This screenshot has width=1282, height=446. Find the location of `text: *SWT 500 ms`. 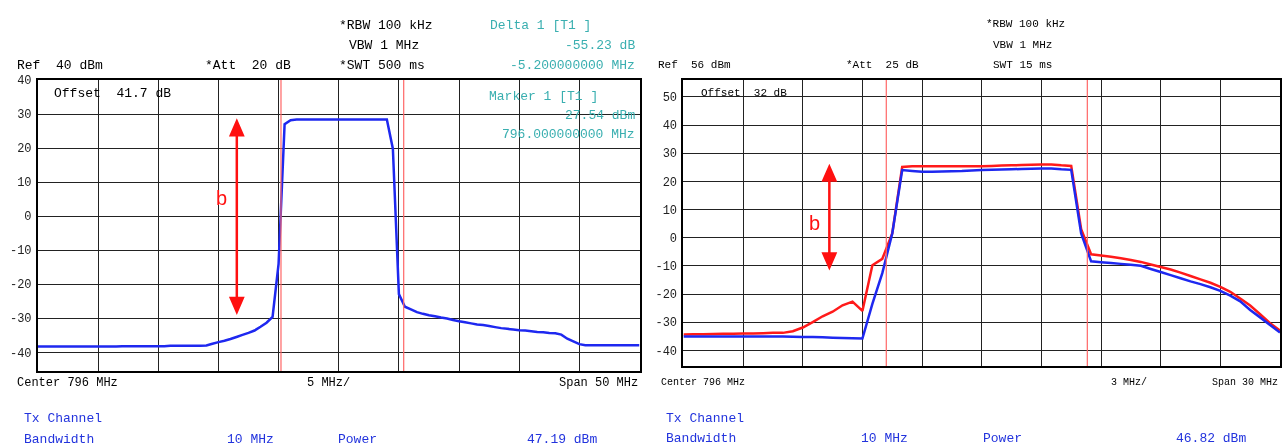

text: *SWT 500 ms is located at coordinates (382, 65).